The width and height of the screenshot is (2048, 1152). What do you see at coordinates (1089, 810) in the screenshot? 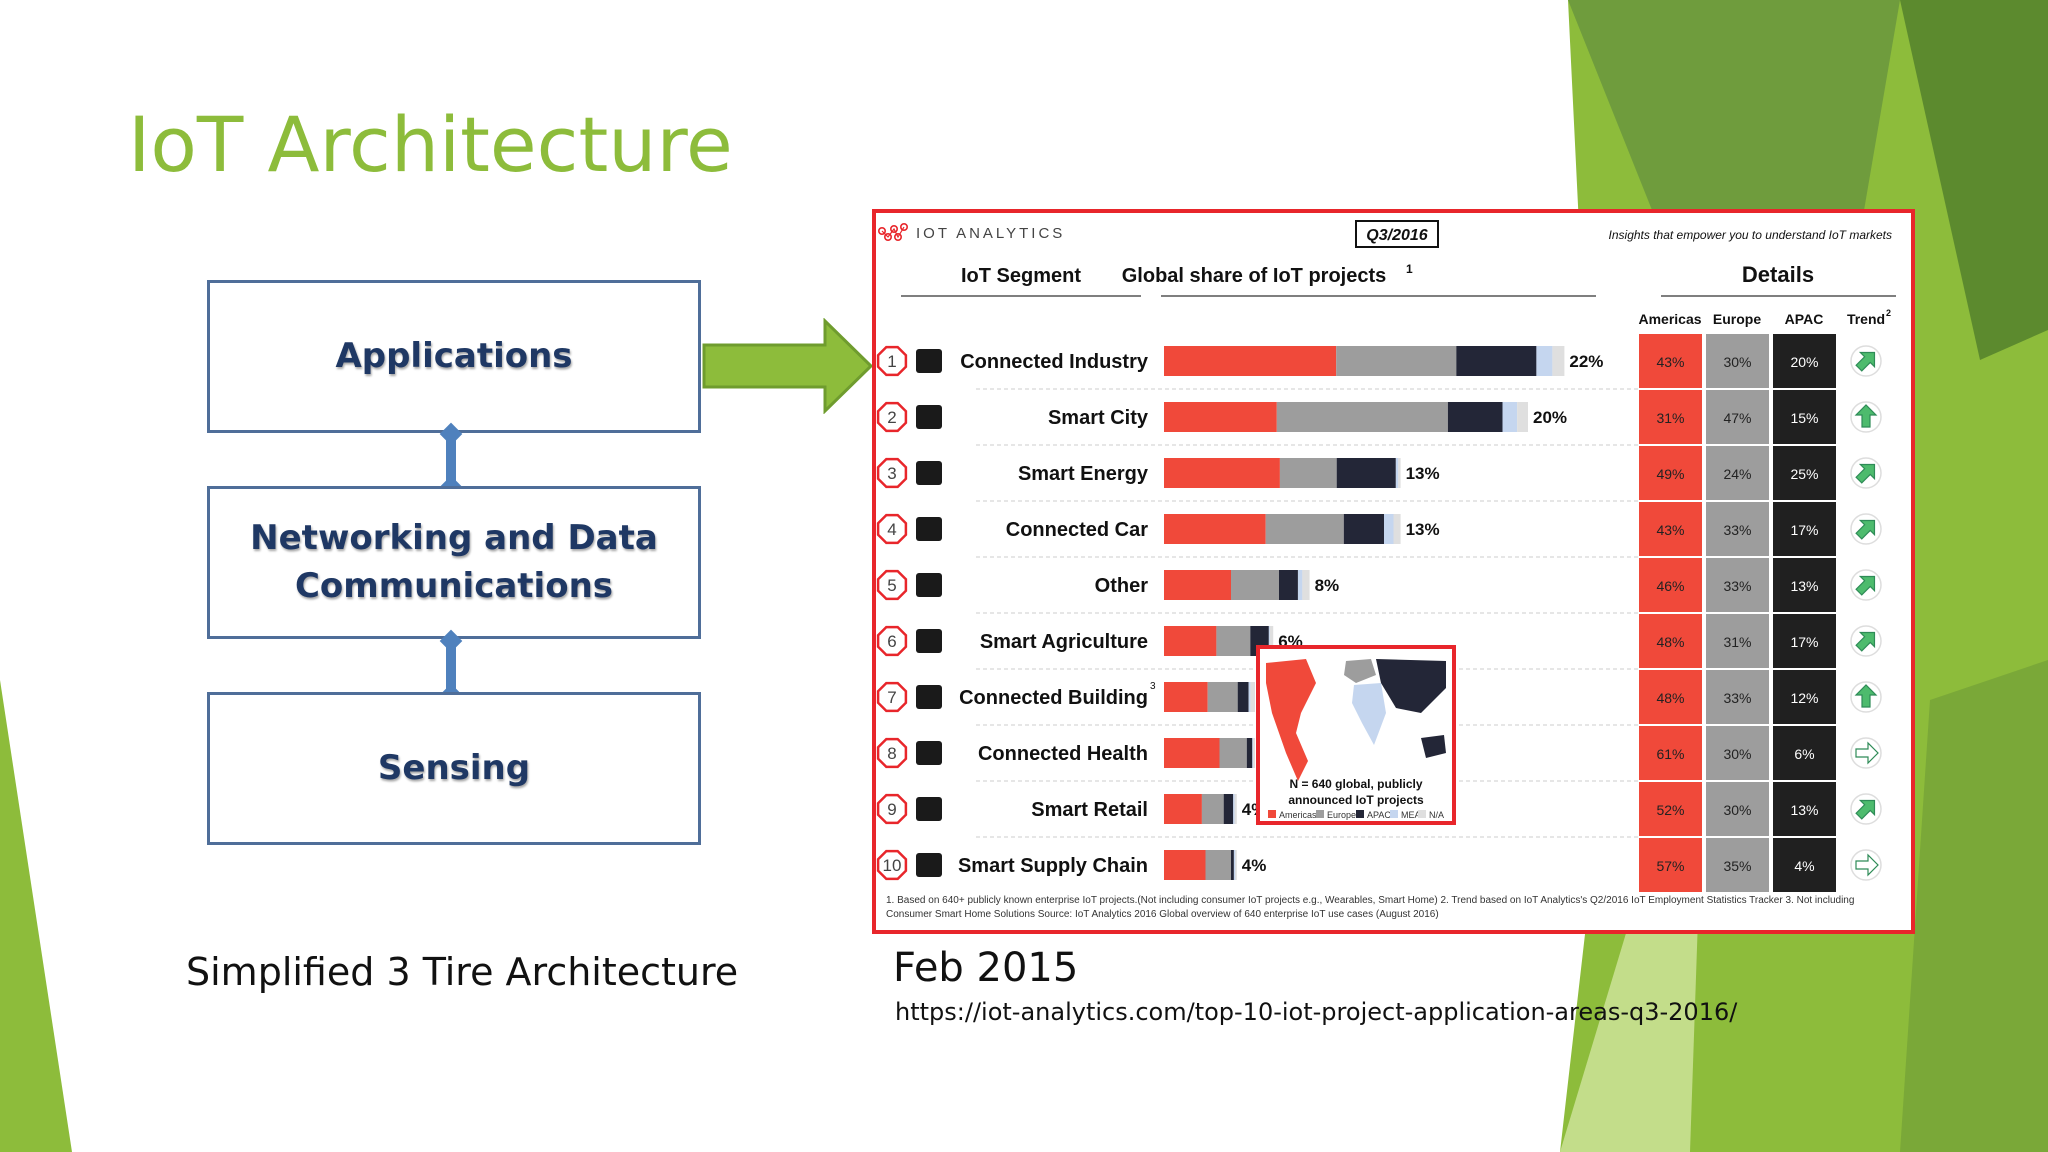
I see `segment-label: Smart Retail` at bounding box center [1089, 810].